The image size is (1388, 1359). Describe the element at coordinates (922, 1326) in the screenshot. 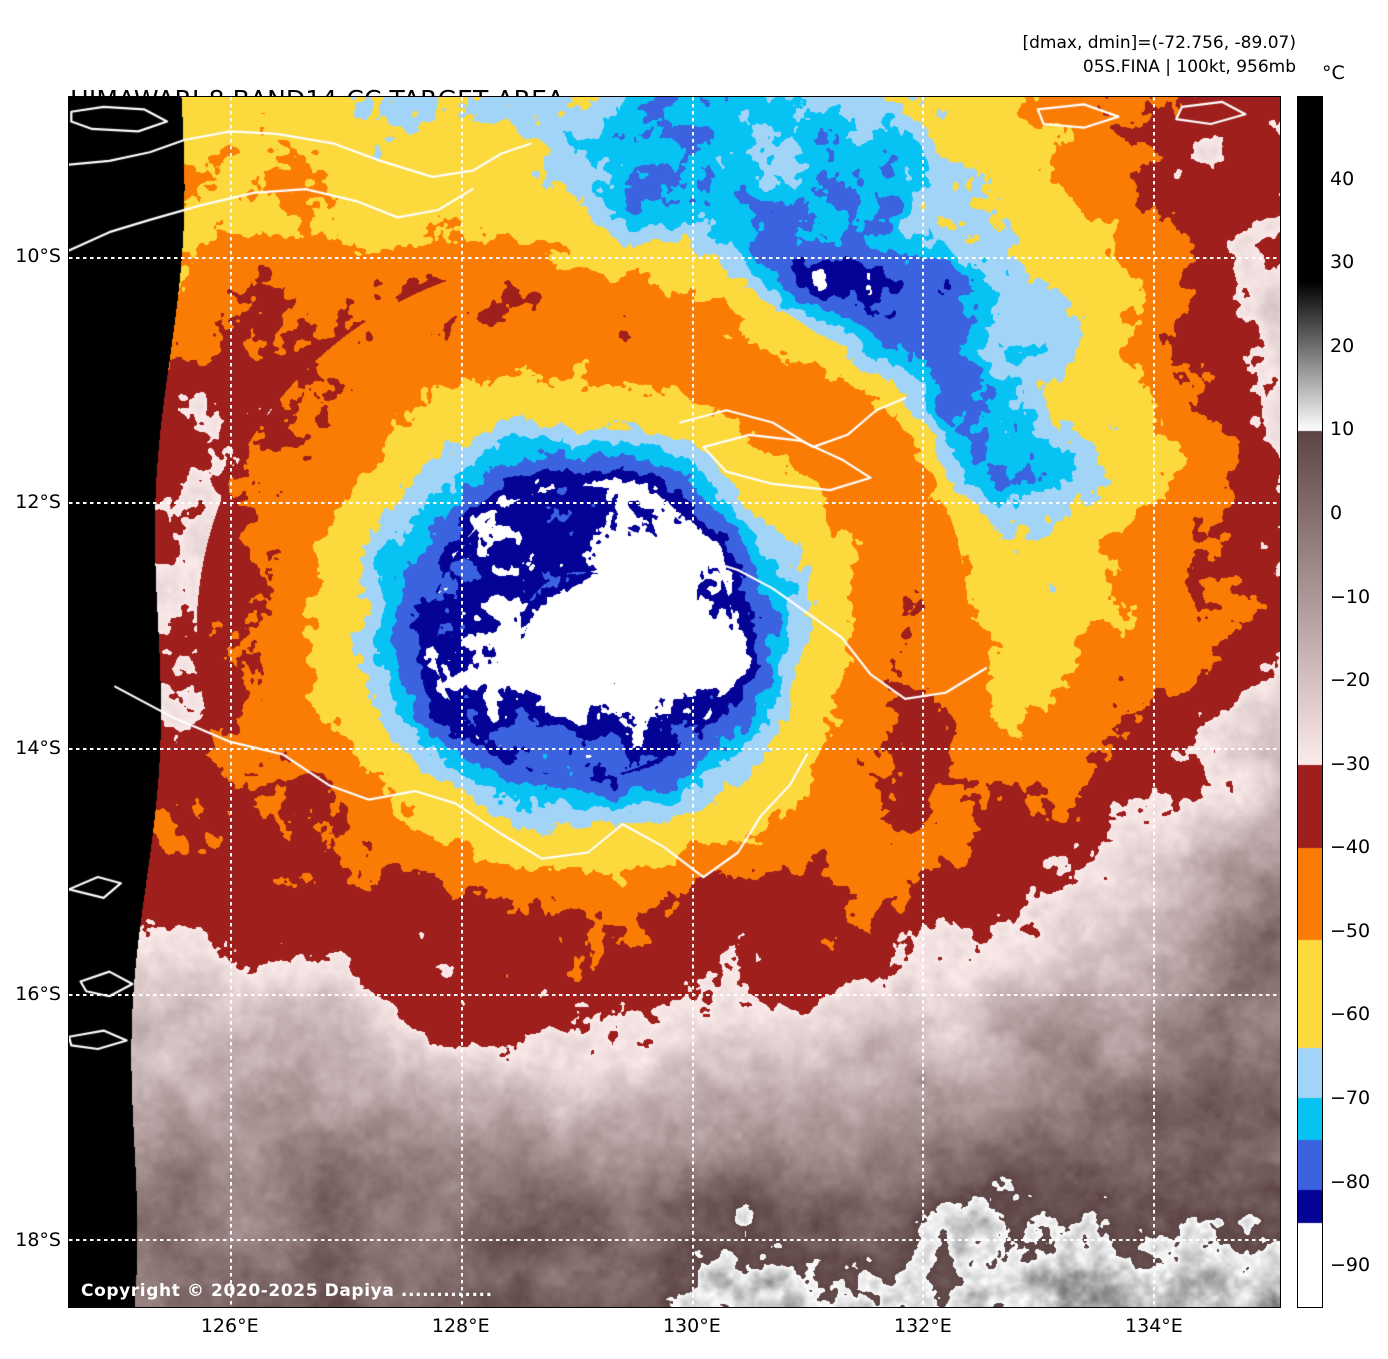

I see `longitude-tick-label: 132°E` at that location.